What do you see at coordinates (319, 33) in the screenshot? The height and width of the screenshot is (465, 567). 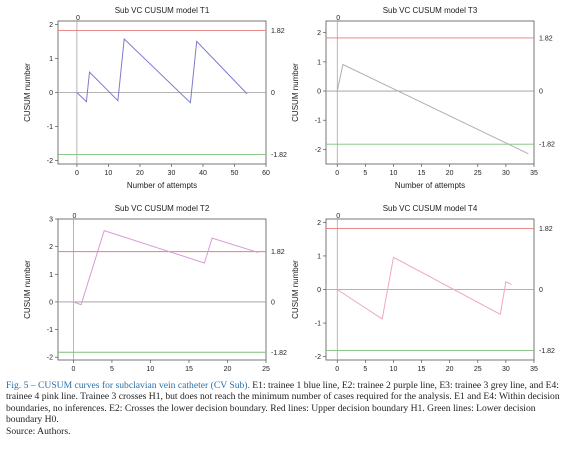 I see `chart2-y-tick-label: 2` at bounding box center [319, 33].